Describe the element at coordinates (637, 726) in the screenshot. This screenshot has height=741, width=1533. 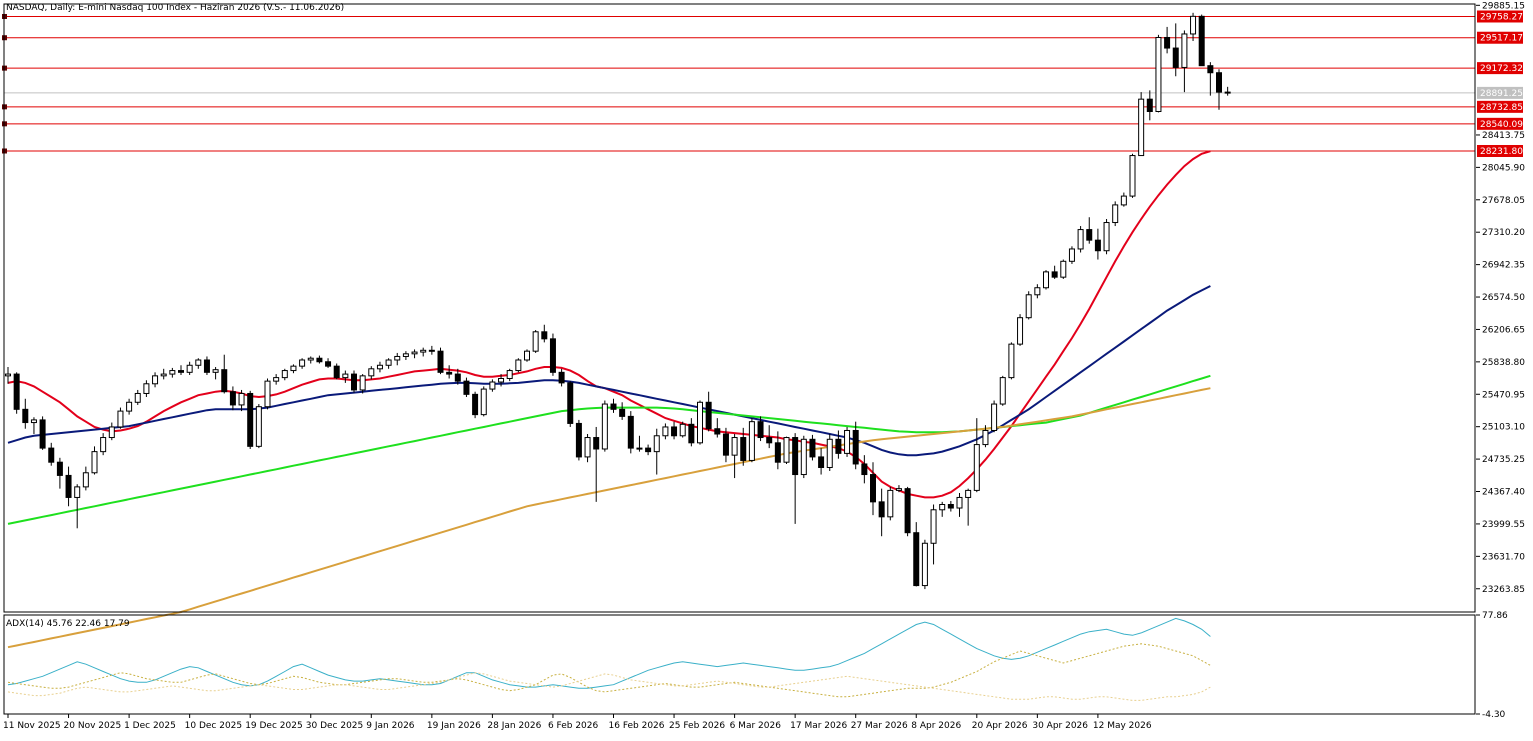
I see `x-tick-label: 16 Feb 2026` at that location.